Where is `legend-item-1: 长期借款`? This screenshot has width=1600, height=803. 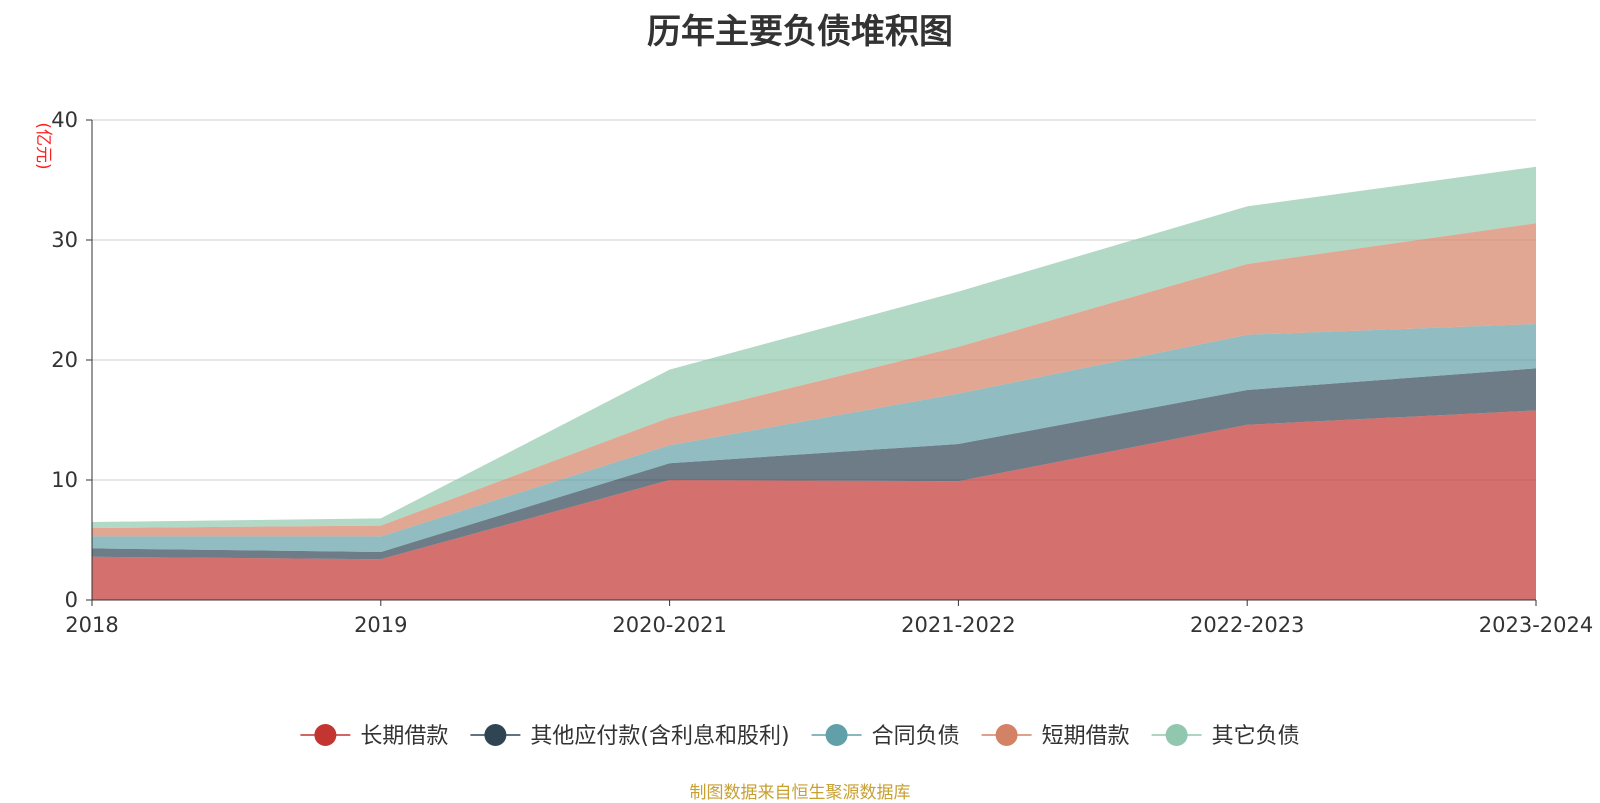 legend-item-1: 长期借款 is located at coordinates (374, 736).